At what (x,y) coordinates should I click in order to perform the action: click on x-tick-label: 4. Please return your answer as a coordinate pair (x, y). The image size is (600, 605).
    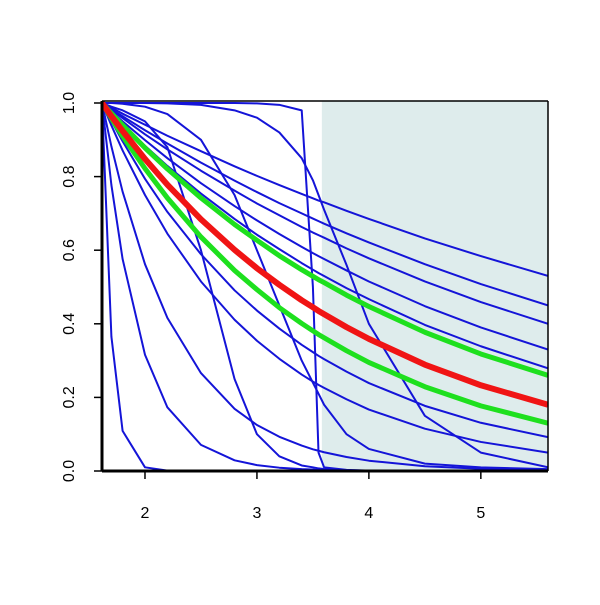
    Looking at the image, I should click on (368, 513).